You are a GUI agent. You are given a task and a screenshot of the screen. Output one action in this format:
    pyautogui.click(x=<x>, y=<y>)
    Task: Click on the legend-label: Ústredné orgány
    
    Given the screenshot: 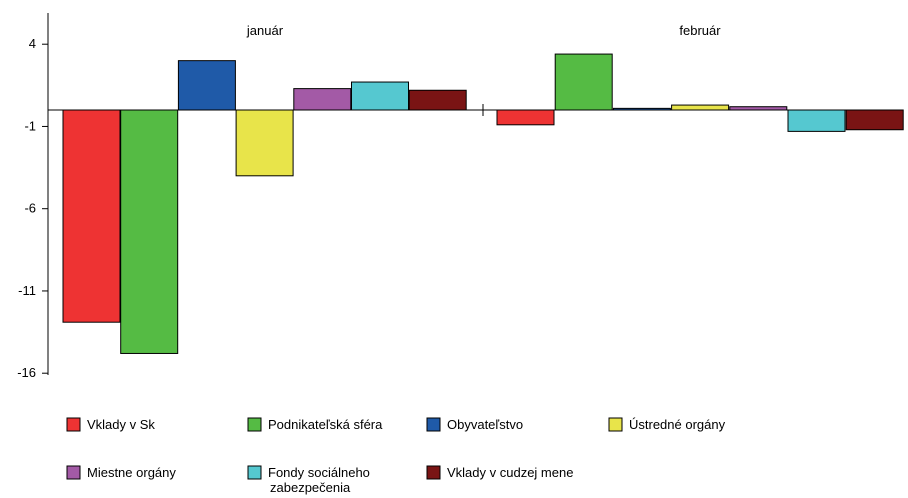 What is the action you would take?
    pyautogui.click(x=677, y=424)
    